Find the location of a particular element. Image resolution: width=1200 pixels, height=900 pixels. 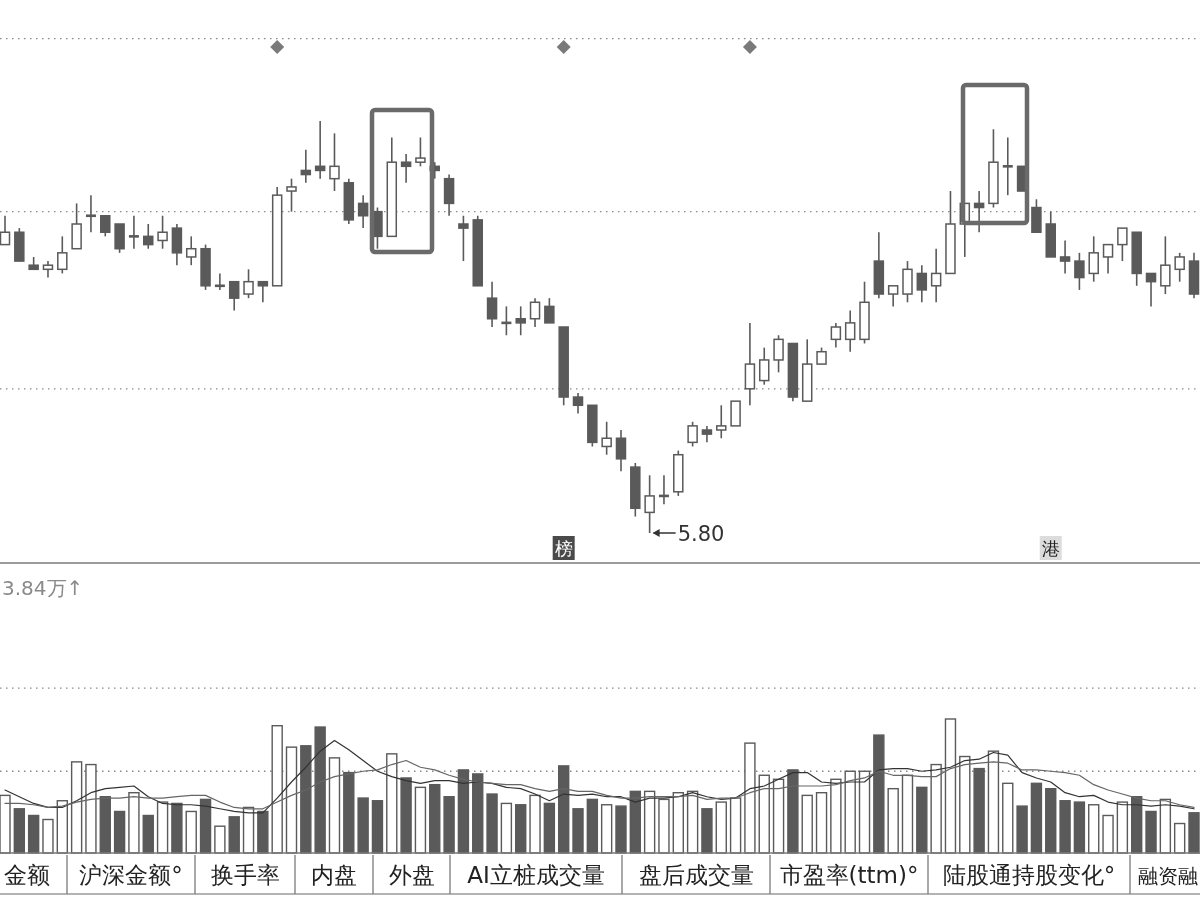

text: 陆股通持股变化° is located at coordinates (1029, 874).